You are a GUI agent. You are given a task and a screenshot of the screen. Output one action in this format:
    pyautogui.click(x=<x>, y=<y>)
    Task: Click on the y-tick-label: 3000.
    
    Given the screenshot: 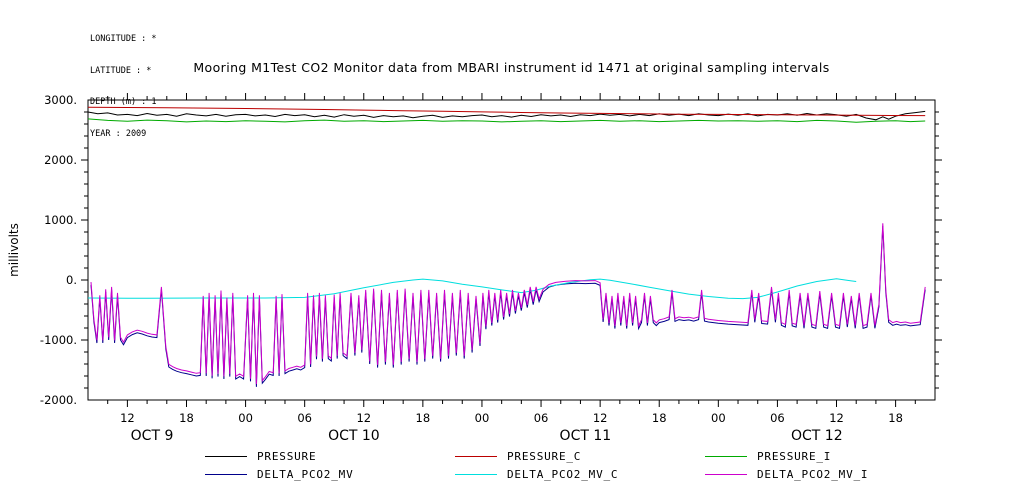 What is the action you would take?
    pyautogui.click(x=60, y=100)
    